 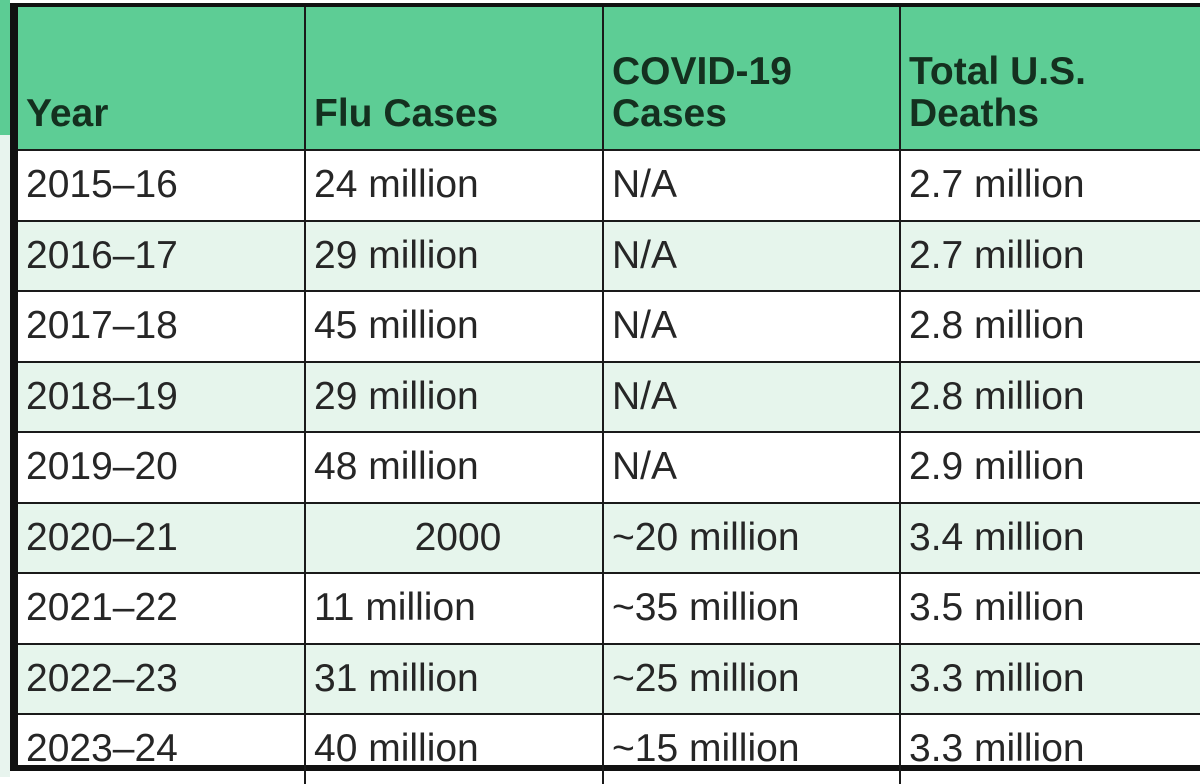 What do you see at coordinates (751, 608) in the screenshot?
I see `cell-covid-cases: ~35 million` at bounding box center [751, 608].